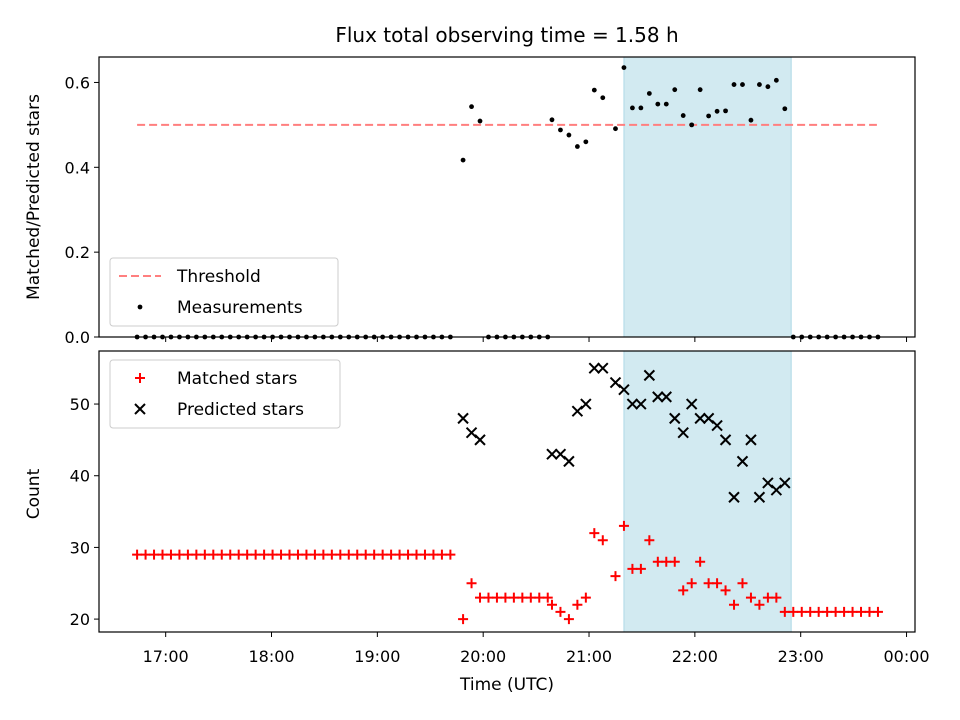 The image size is (960, 720). I want to click on x-tick-label: 23:00, so click(801, 656).